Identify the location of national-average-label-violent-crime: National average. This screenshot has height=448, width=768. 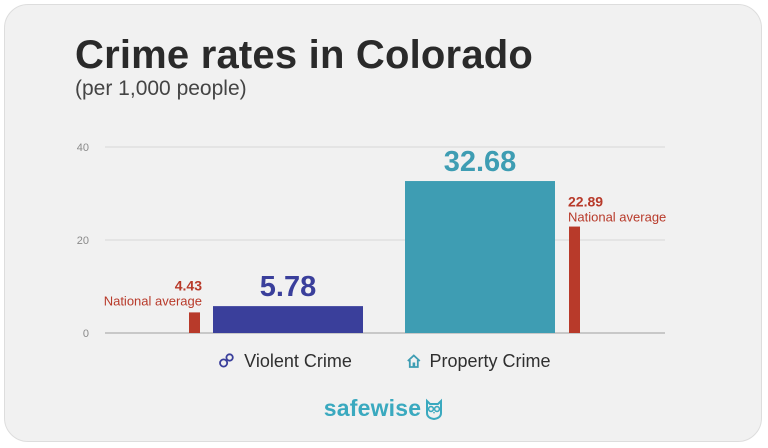
(153, 300).